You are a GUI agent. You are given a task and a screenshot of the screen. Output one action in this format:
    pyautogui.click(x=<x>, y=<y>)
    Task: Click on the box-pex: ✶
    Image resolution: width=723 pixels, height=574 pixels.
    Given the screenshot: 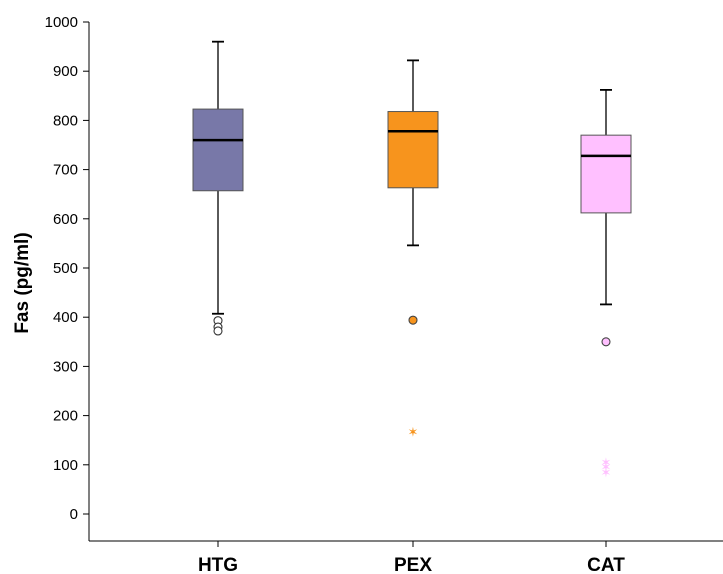 What is the action you would take?
    pyautogui.click(x=413, y=249)
    